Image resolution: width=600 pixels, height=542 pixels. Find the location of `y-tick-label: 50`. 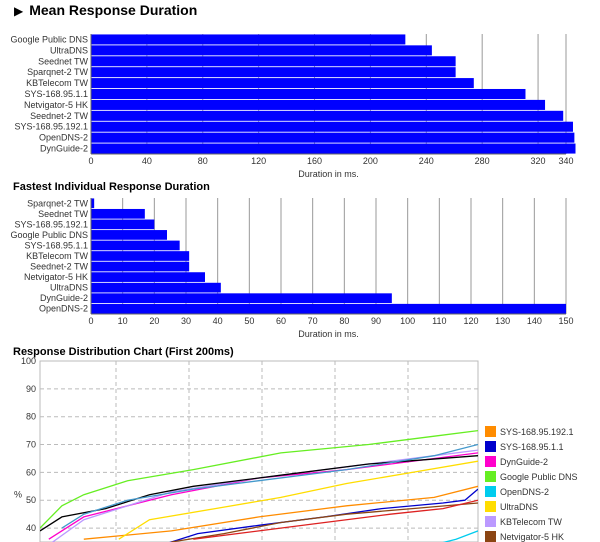

y-tick-label: 50 is located at coordinates (31, 500).